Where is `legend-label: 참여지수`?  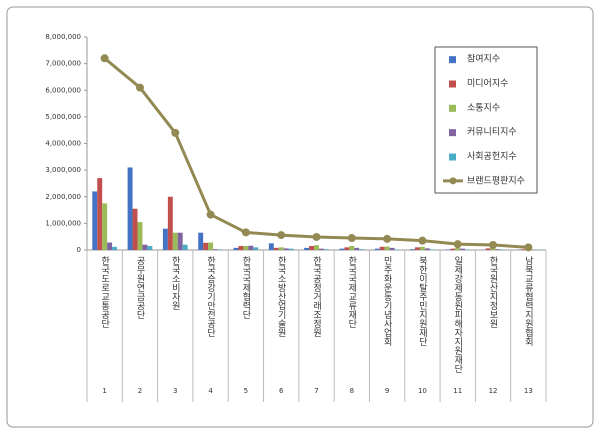 legend-label: 참여지수 is located at coordinates (483, 59).